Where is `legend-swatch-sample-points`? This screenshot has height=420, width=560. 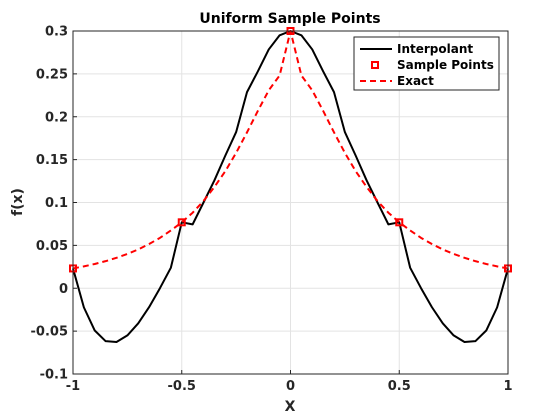 legend-swatch-sample-points is located at coordinates (375, 65).